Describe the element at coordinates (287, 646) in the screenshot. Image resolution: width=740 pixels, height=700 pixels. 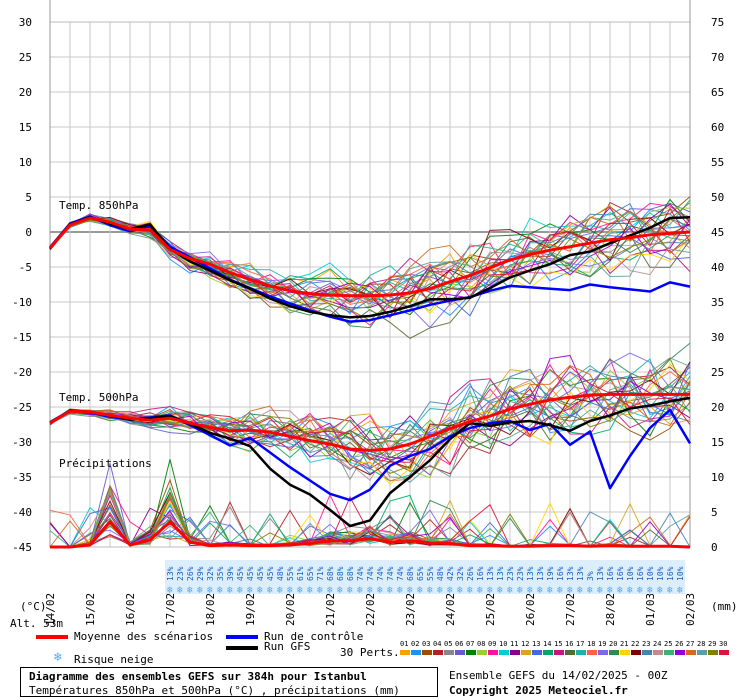
I see `legend-gfs-label: Run GFS` at that location.